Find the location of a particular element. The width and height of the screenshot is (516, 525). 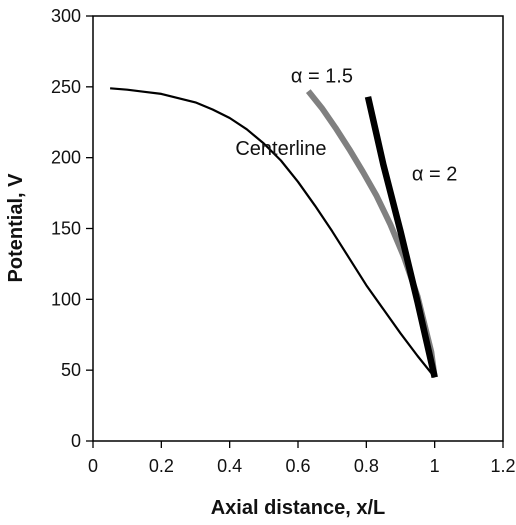

x-tick-label: 0.8 is located at coordinates (366, 466).